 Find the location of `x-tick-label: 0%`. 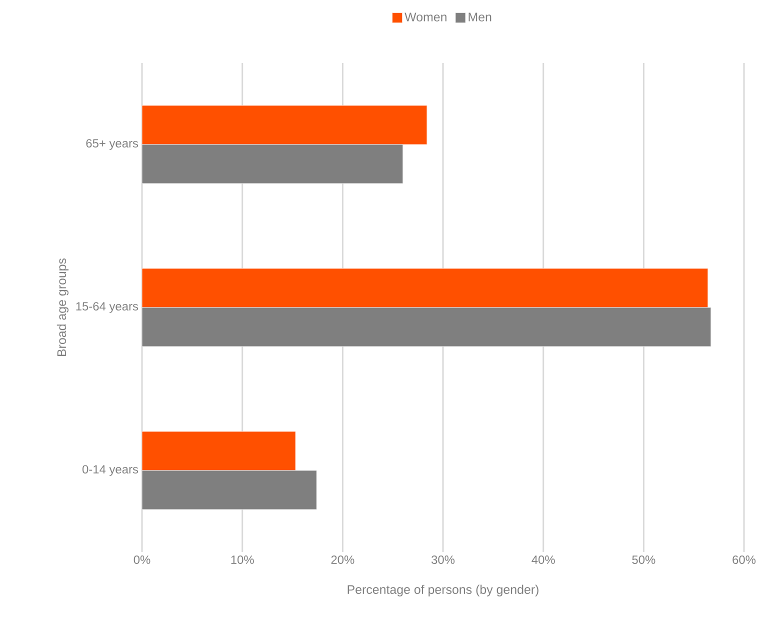

x-tick-label: 0% is located at coordinates (142, 560).